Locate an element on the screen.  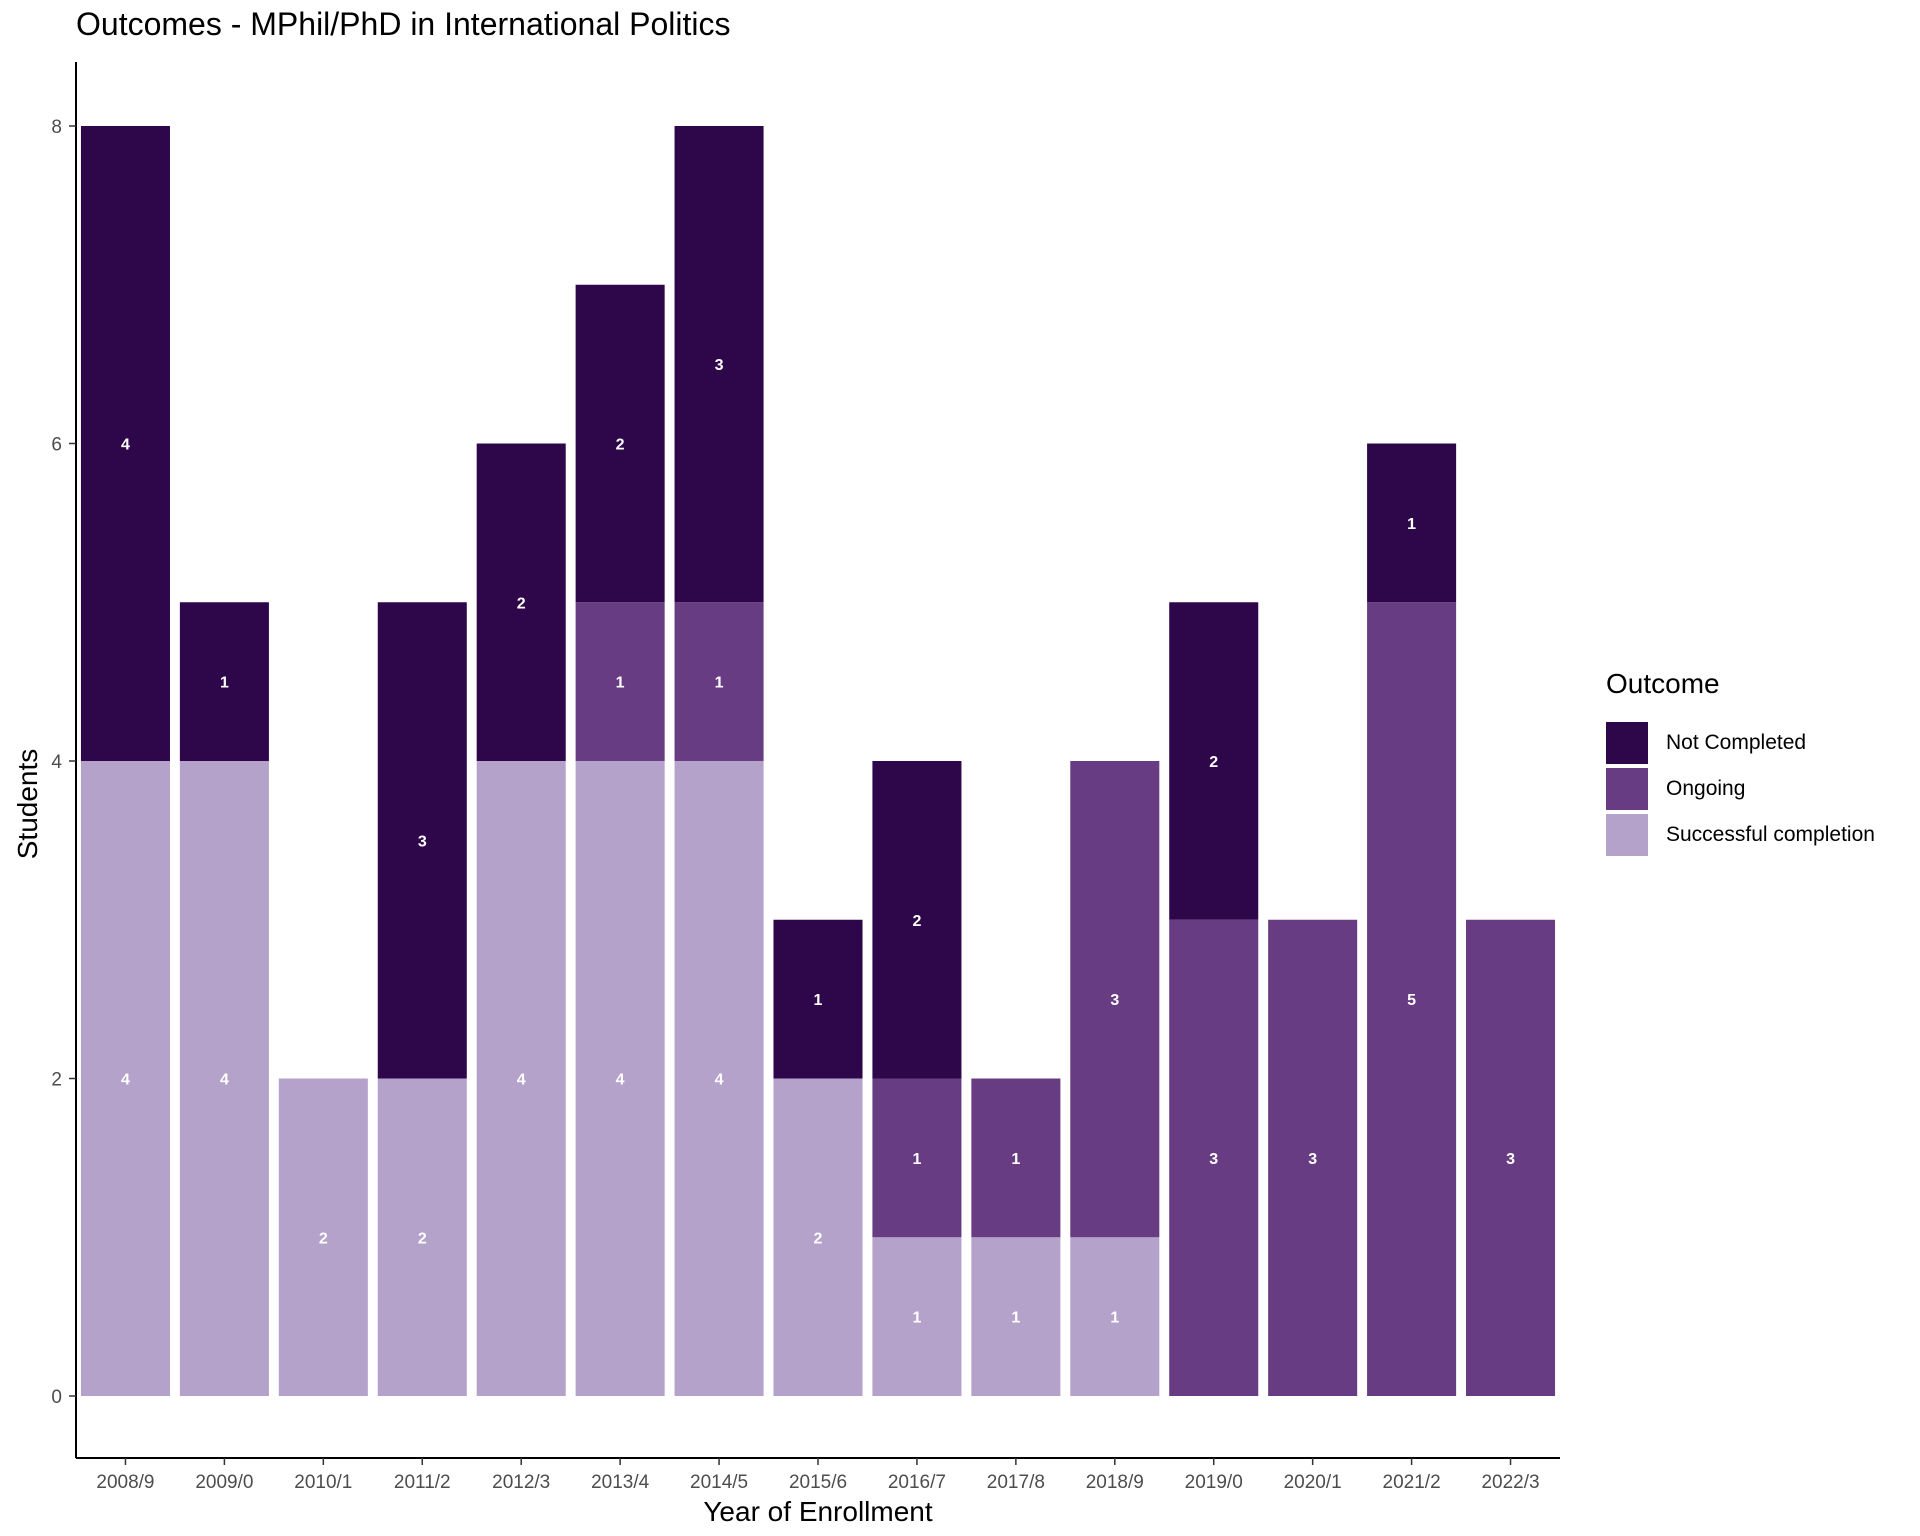
legend-label: Not Completed is located at coordinates (1736, 742).